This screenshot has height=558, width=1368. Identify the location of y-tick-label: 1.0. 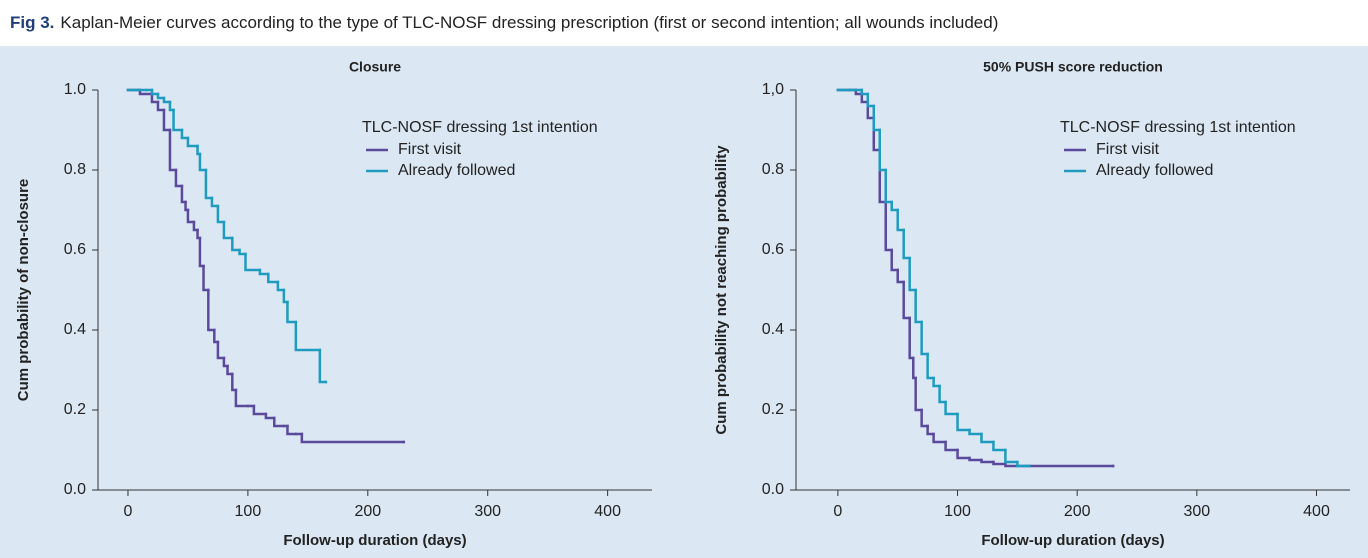
(75, 89).